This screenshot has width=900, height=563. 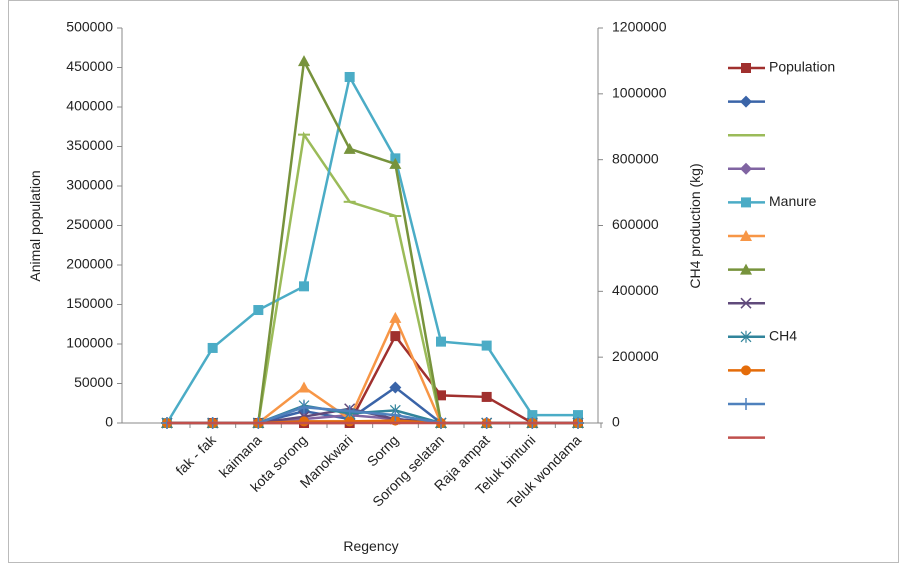 What do you see at coordinates (89, 185) in the screenshot?
I see `y-tick-label: 300000` at bounding box center [89, 185].